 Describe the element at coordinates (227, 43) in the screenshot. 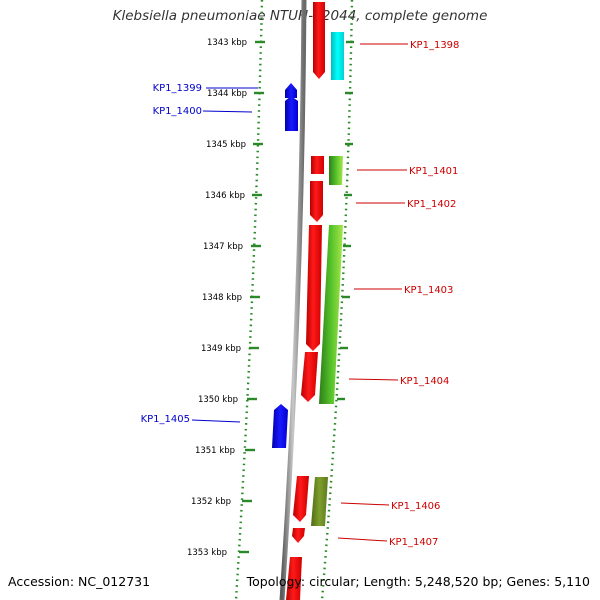

I see `scale-label: 1343 kbp` at that location.